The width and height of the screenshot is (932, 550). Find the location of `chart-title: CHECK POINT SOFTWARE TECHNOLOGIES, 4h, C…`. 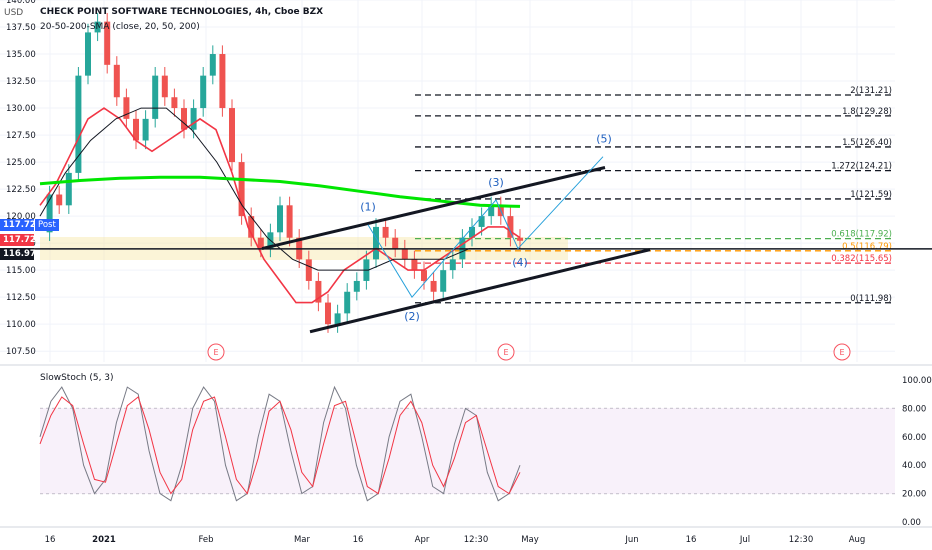

chart-title: CHECK POINT SOFTWARE TECHNOLOGIES, 4h, C… is located at coordinates (182, 12).